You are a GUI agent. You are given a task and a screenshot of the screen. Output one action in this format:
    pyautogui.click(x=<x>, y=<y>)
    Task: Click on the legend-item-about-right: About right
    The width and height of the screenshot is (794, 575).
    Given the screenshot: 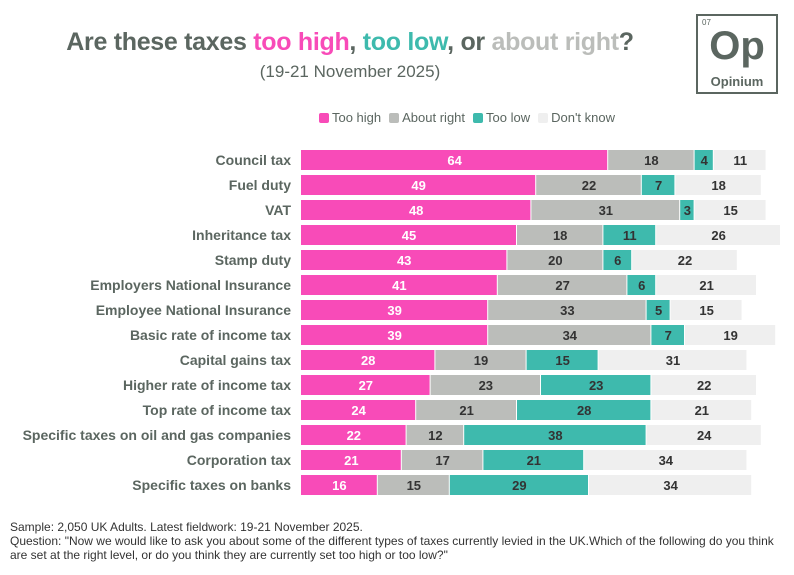 What is the action you would take?
    pyautogui.click(x=427, y=117)
    